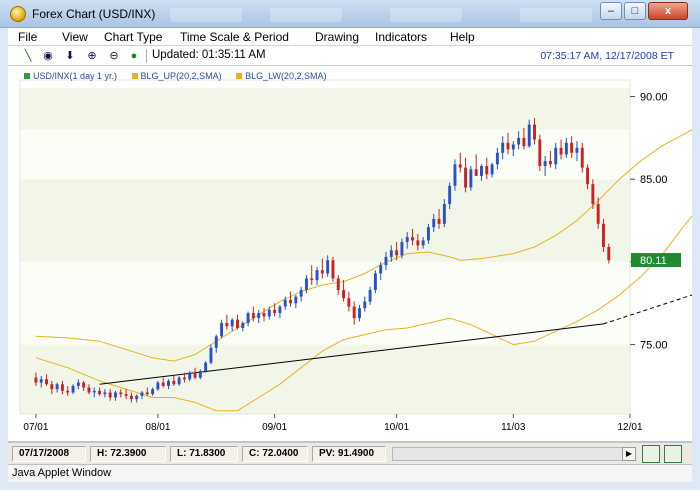 The width and height of the screenshot is (700, 490). Describe the element at coordinates (629, 454) in the screenshot. I see `scroll-right-button: ▶` at that location.